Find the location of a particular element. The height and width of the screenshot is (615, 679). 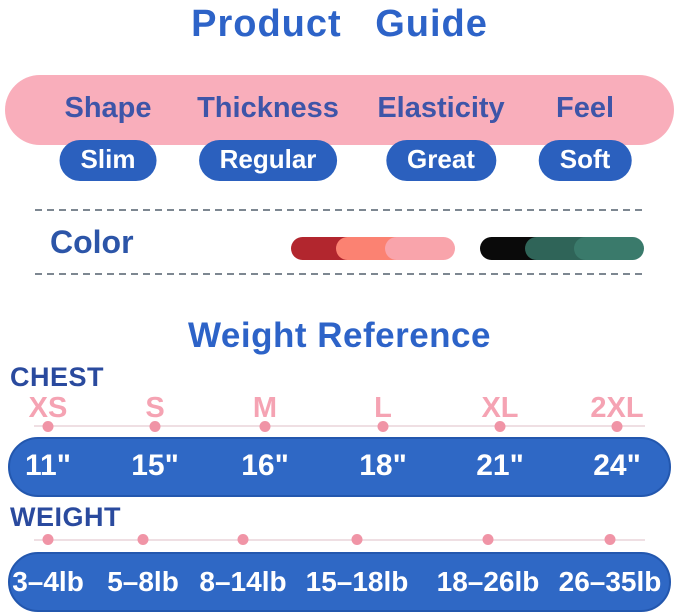

weight-value: 15–18lb is located at coordinates (357, 581).